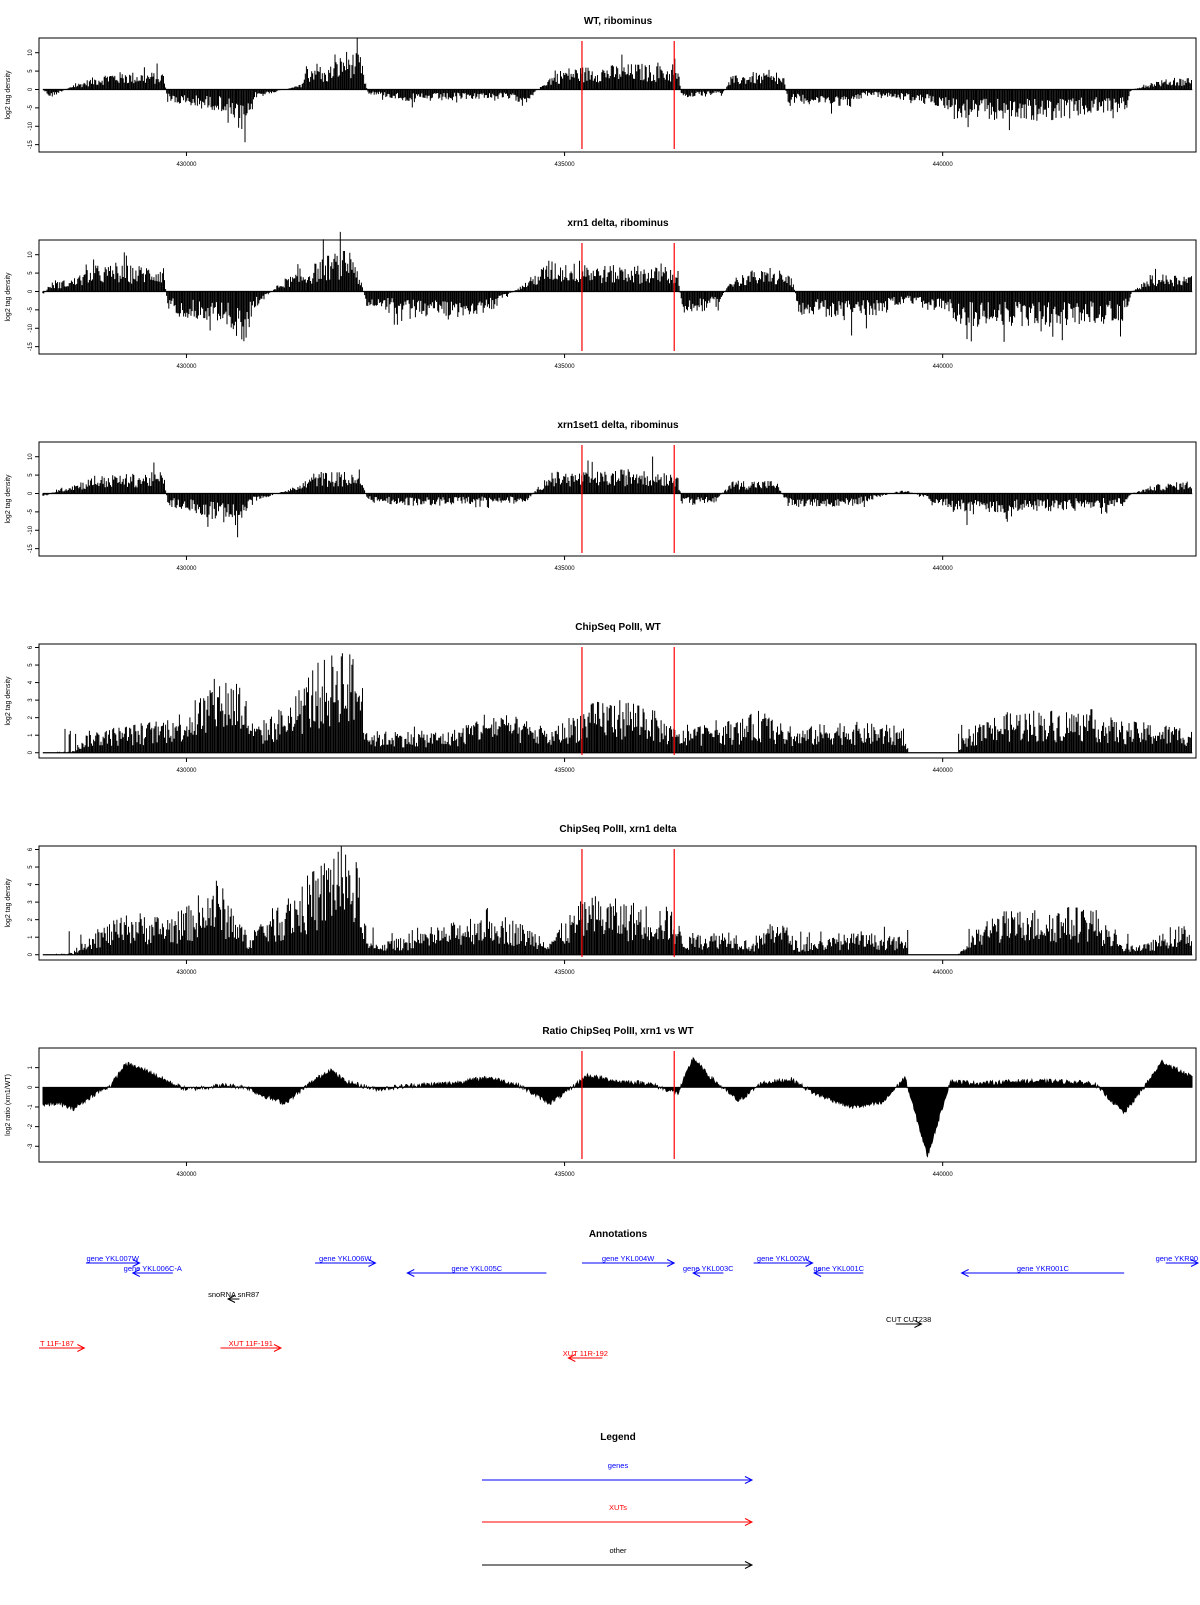  What do you see at coordinates (618, 1234) in the screenshot?
I see `annotations-title: Annotations` at bounding box center [618, 1234].